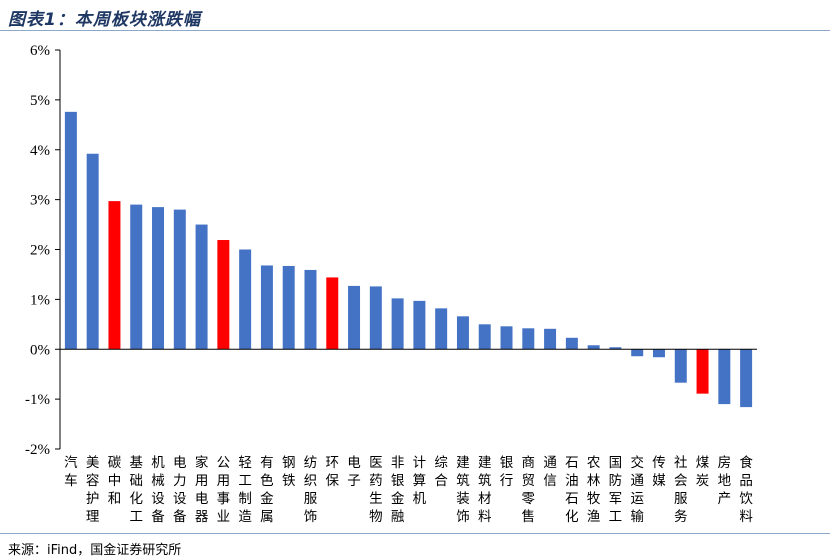 The image size is (830, 560). I want to click on title-divider, so click(415, 30).